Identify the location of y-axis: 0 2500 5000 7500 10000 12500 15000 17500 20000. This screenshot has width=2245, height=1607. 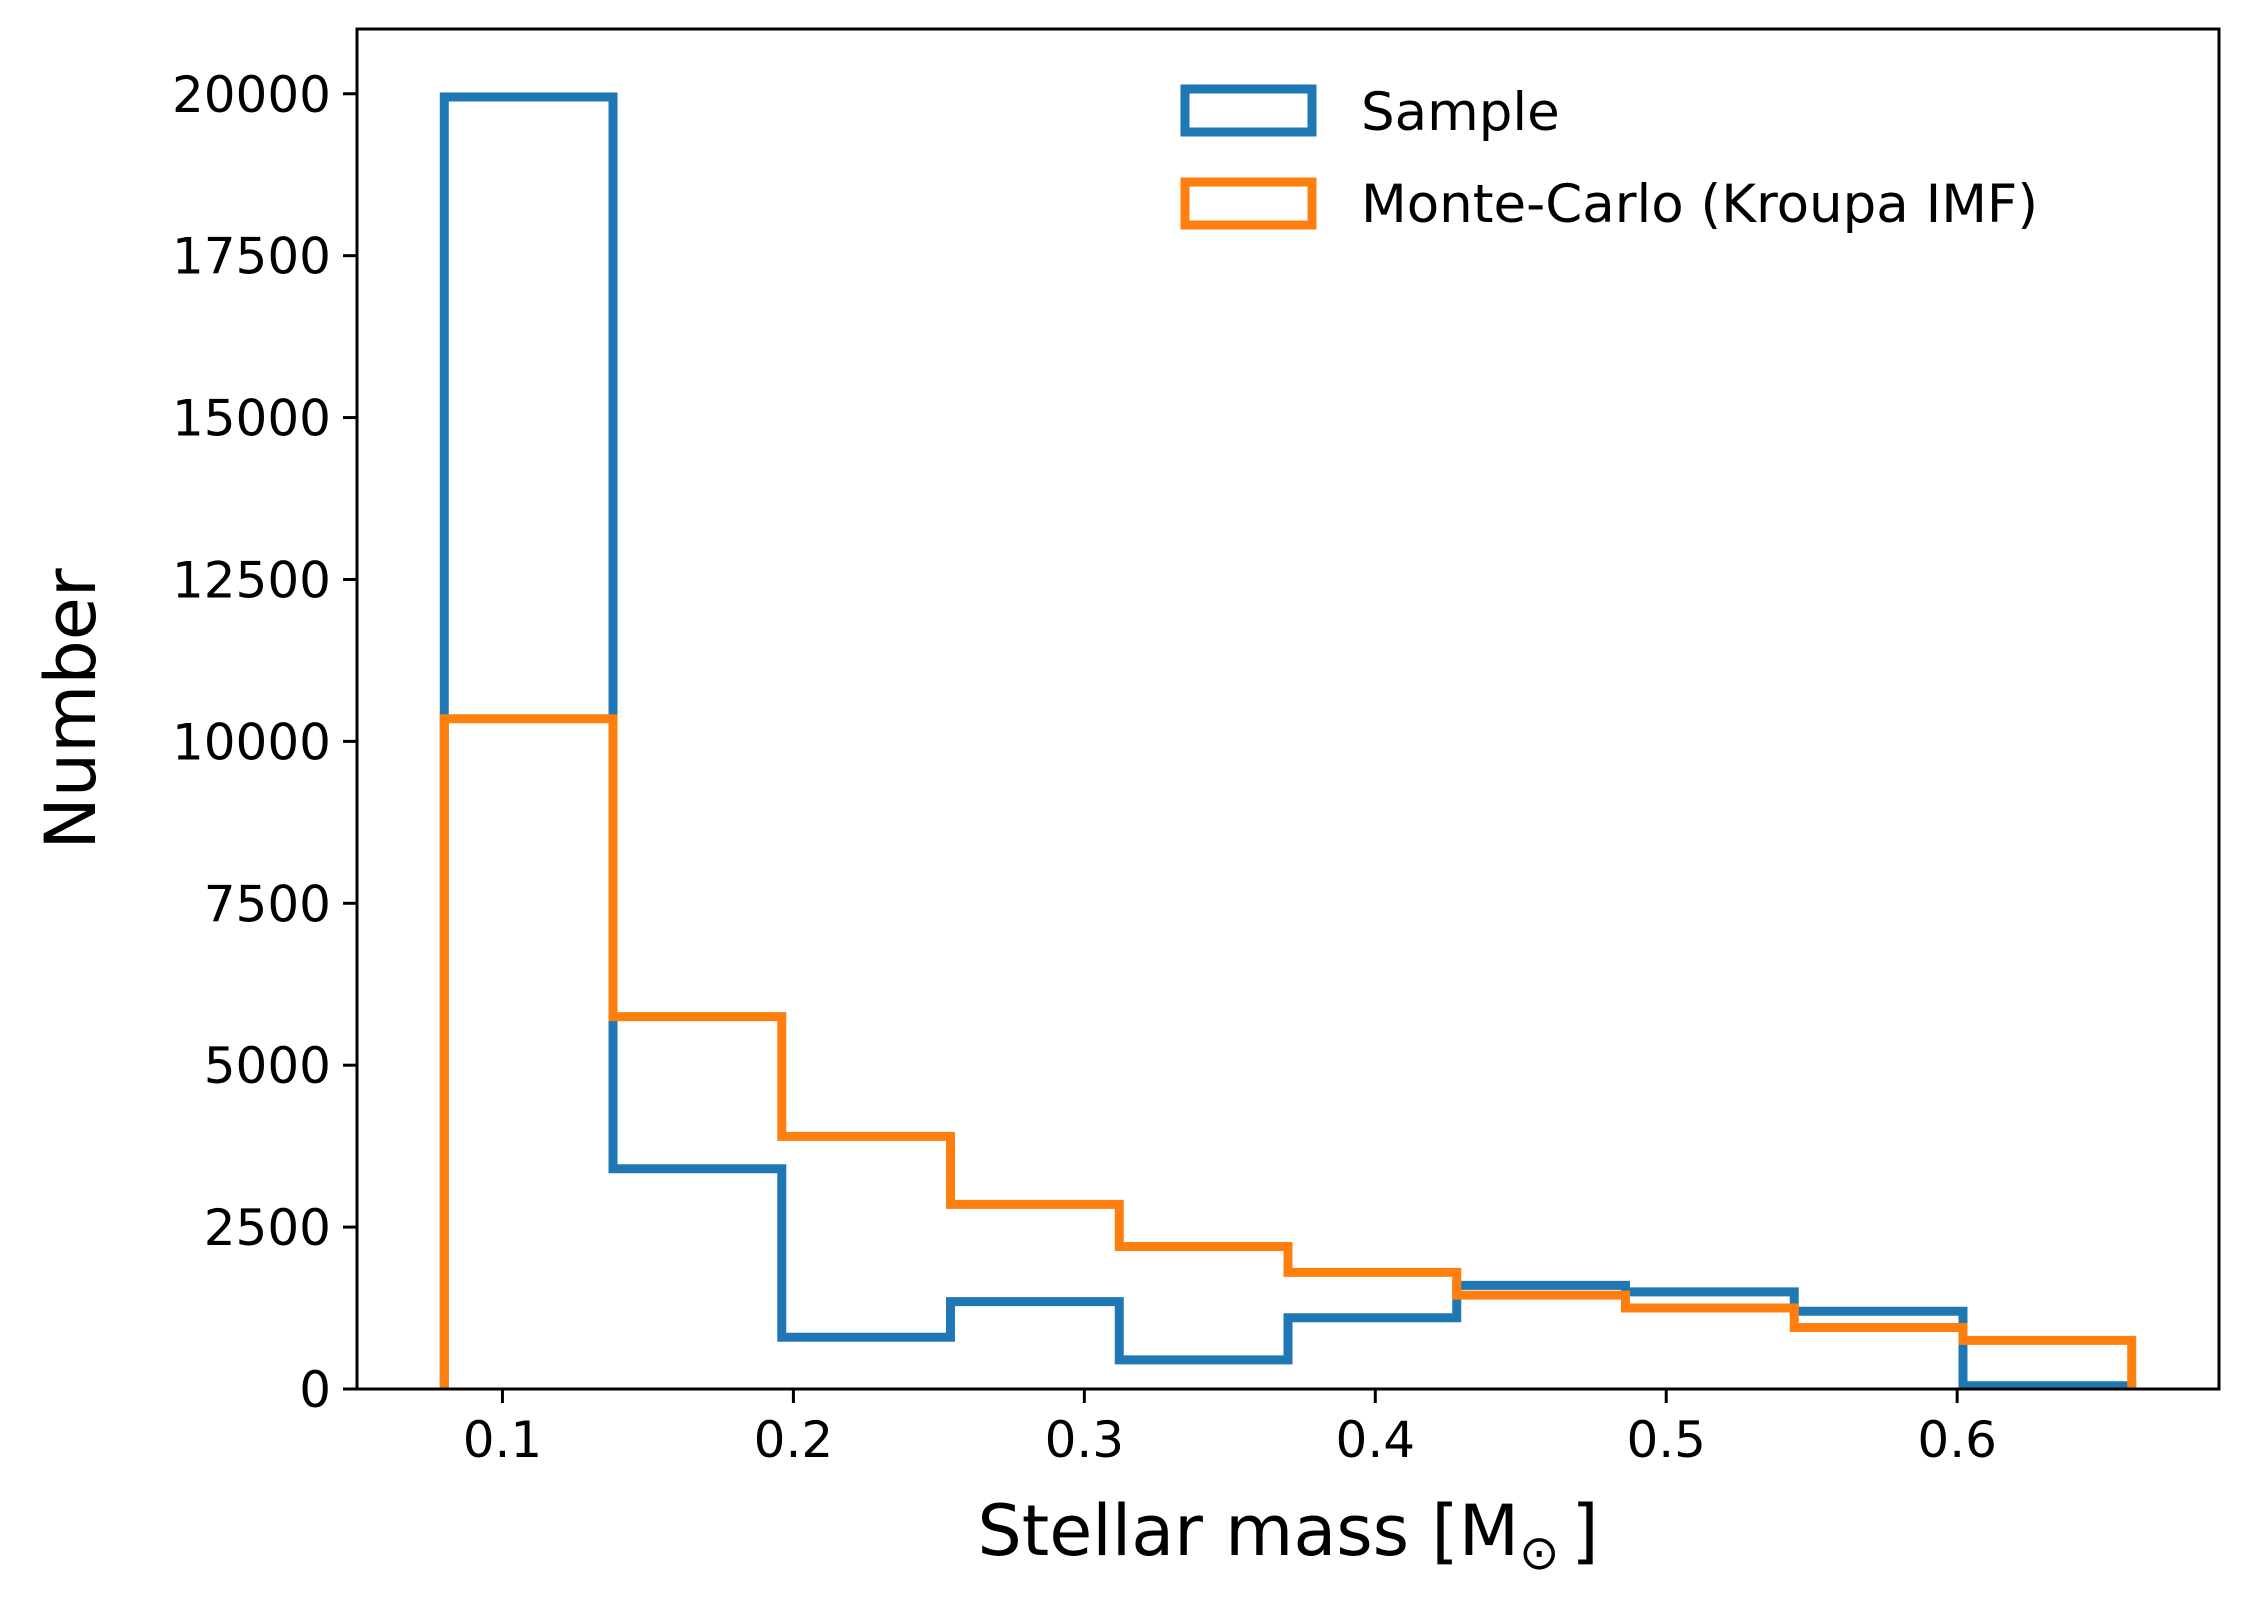
(264, 742).